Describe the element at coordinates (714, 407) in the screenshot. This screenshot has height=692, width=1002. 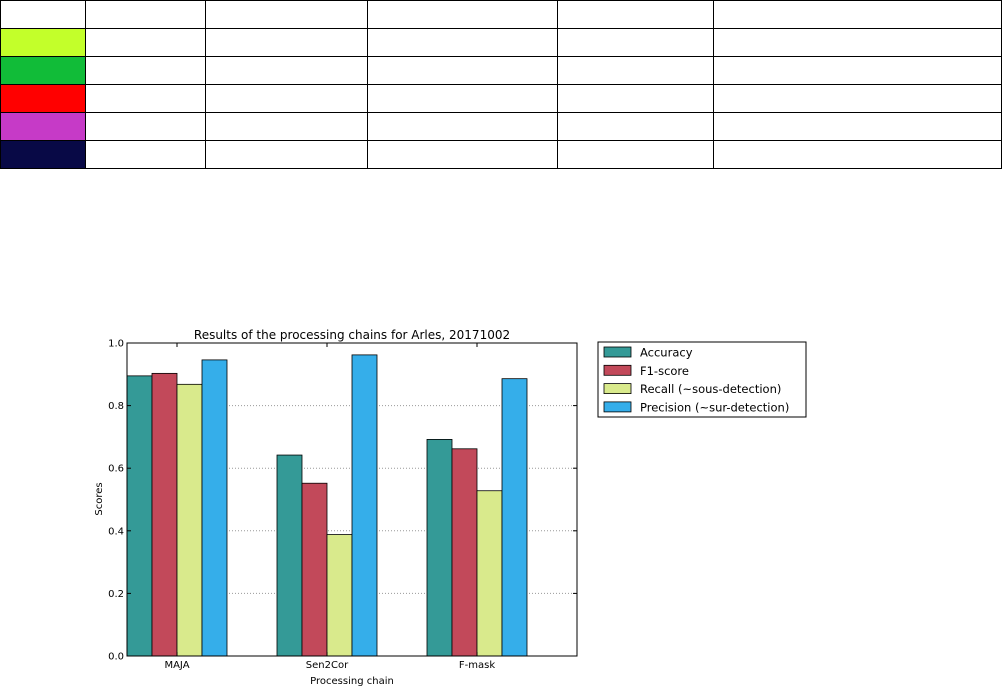
I see `legend-label: Precision (~sur-detection)` at that location.